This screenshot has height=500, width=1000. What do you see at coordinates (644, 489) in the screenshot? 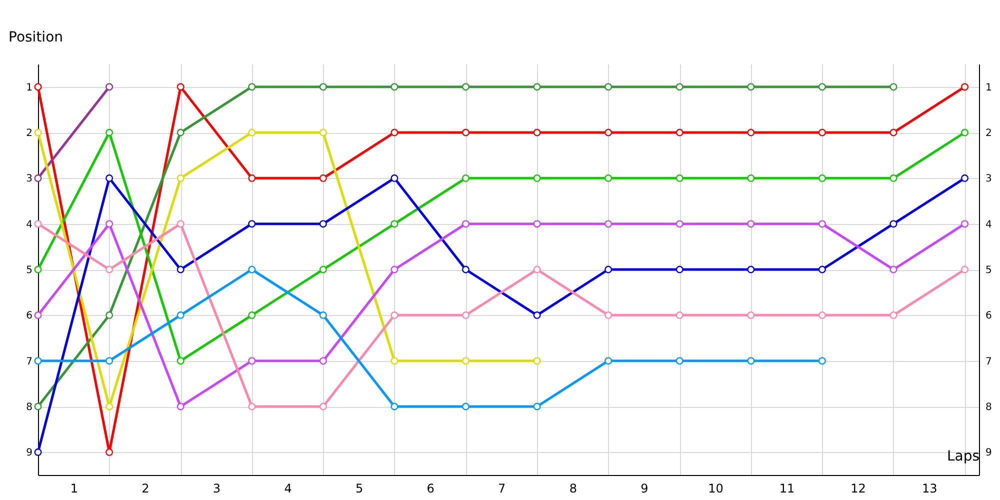
I see `x-tick-label: 9` at bounding box center [644, 489].